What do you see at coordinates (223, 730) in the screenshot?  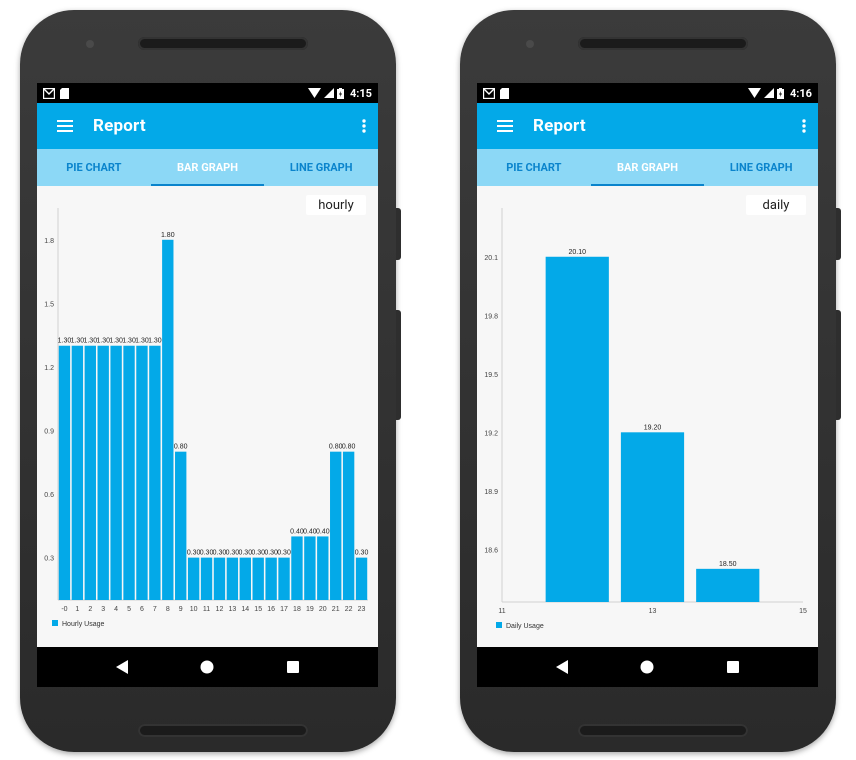 I see `bottom-speaker` at bounding box center [223, 730].